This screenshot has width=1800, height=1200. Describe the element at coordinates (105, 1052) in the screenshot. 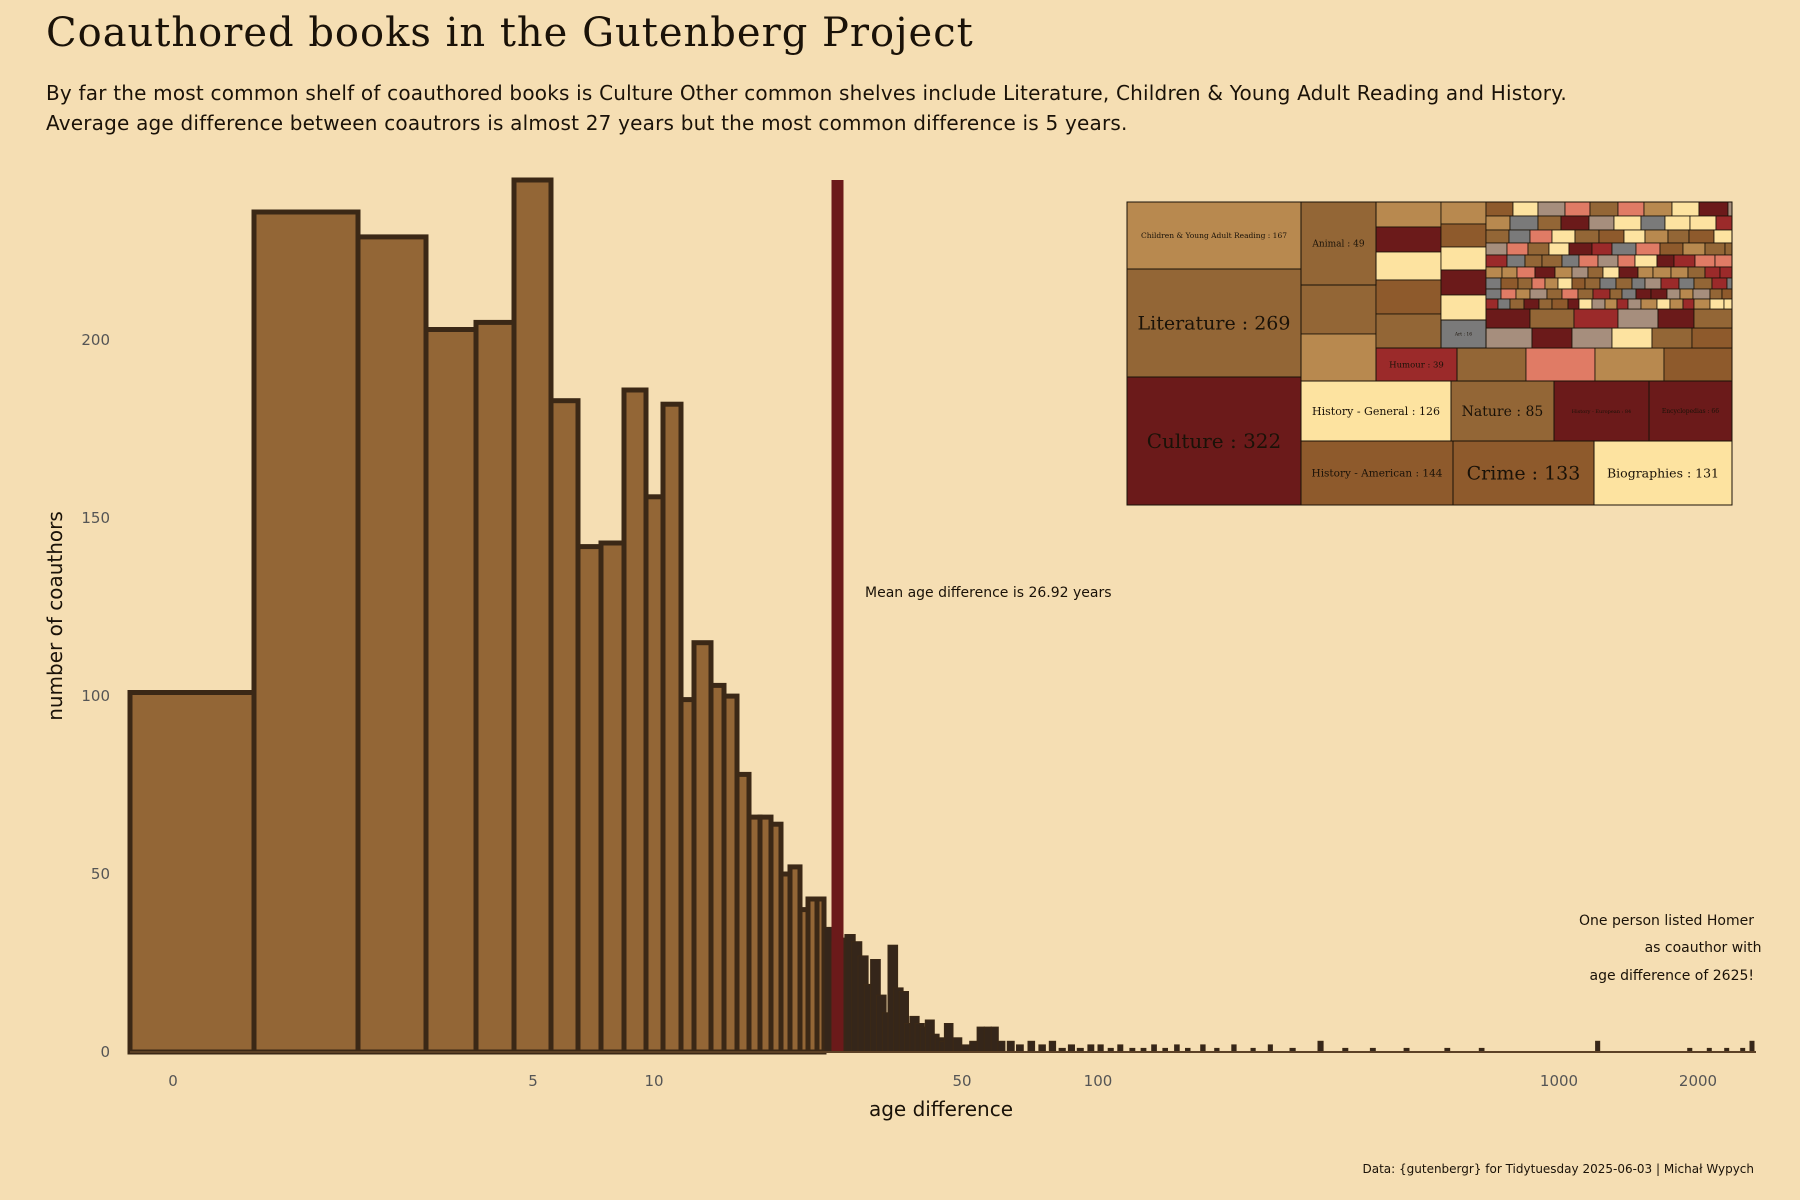

I see `y-tick-label-0: 0` at that location.